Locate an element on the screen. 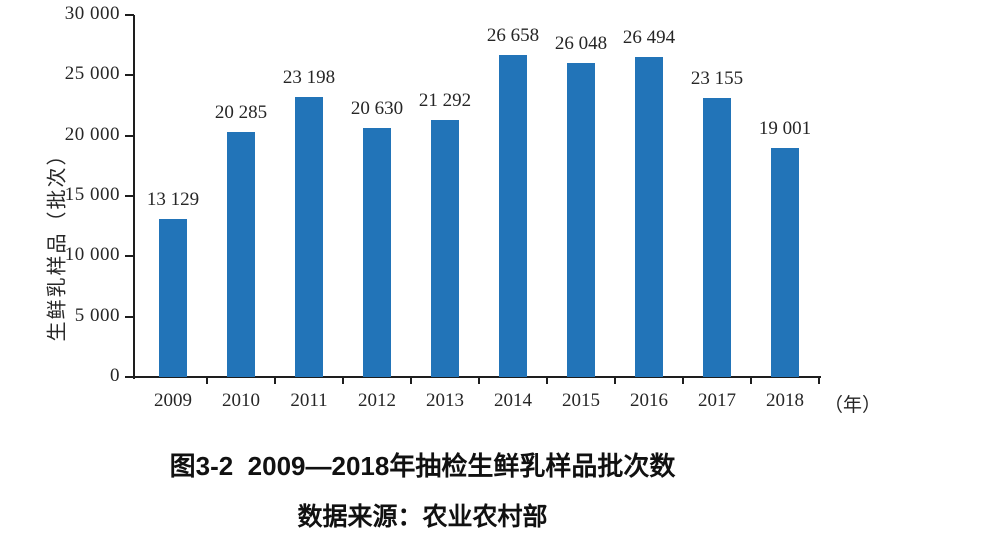  bar-value-label: 23 198 is located at coordinates (309, 77).